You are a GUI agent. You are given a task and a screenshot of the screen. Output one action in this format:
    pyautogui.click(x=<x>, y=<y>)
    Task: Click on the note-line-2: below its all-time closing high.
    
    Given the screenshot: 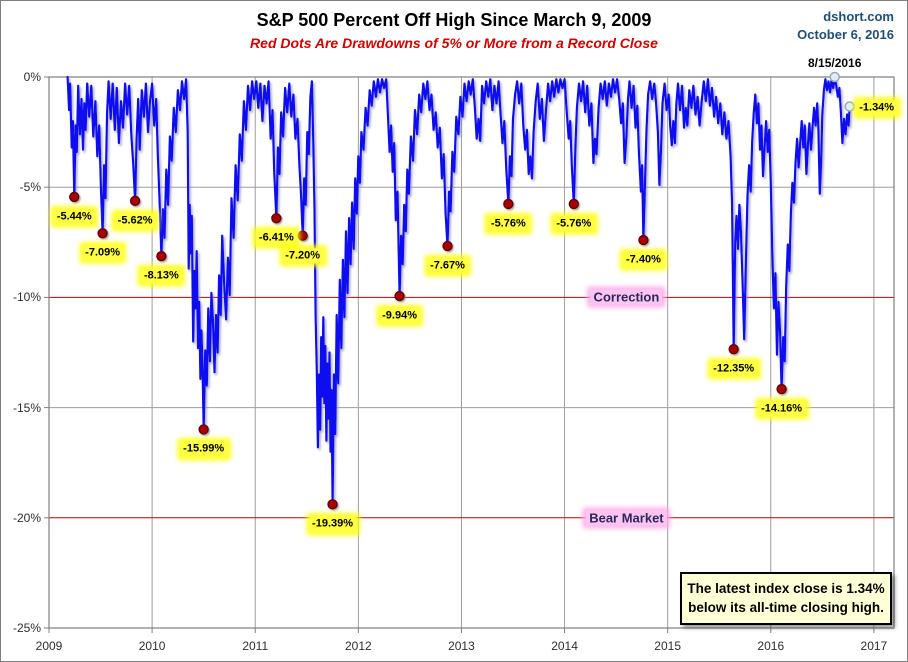 What is the action you would take?
    pyautogui.click(x=786, y=608)
    